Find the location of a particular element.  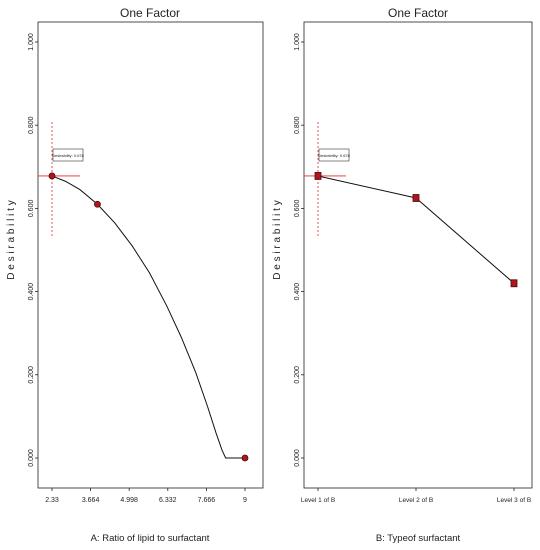

x-tick-label: 4.998 is located at coordinates (129, 500).